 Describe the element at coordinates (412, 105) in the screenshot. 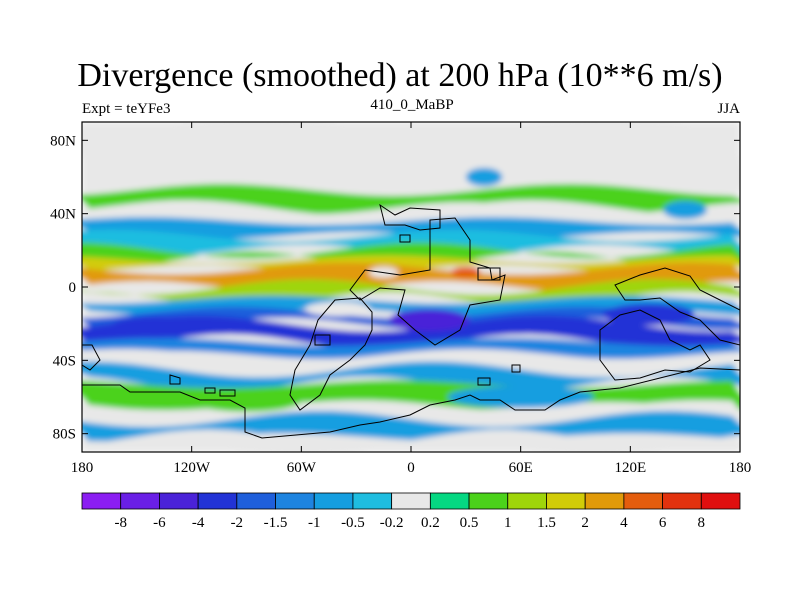

I see `run-label: 410_0_MaBP` at that location.